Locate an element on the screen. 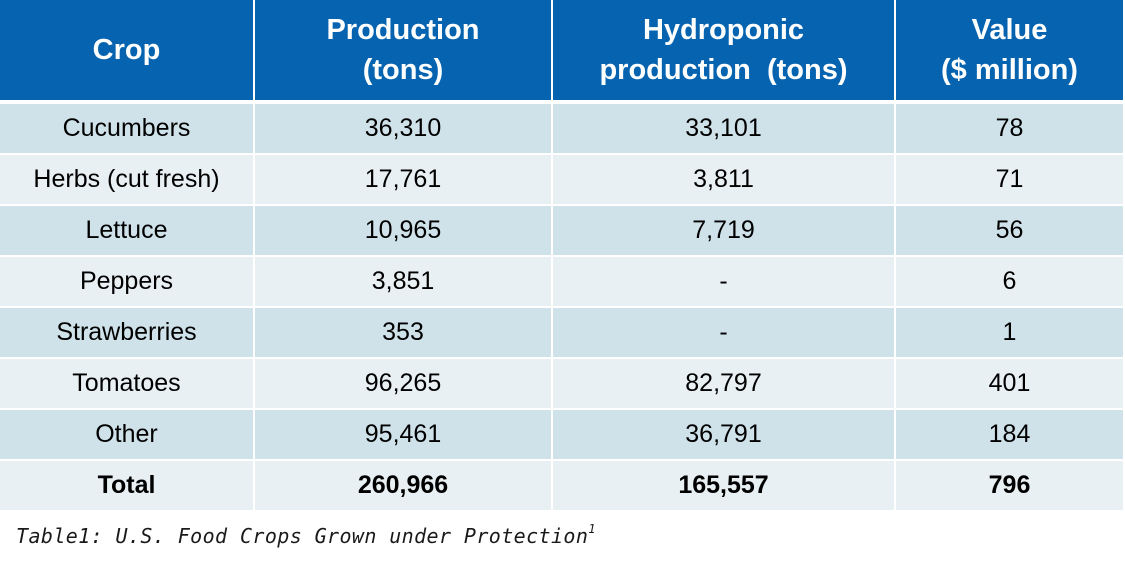 This screenshot has height=567, width=1125. cell-crop: Peppers is located at coordinates (127, 282).